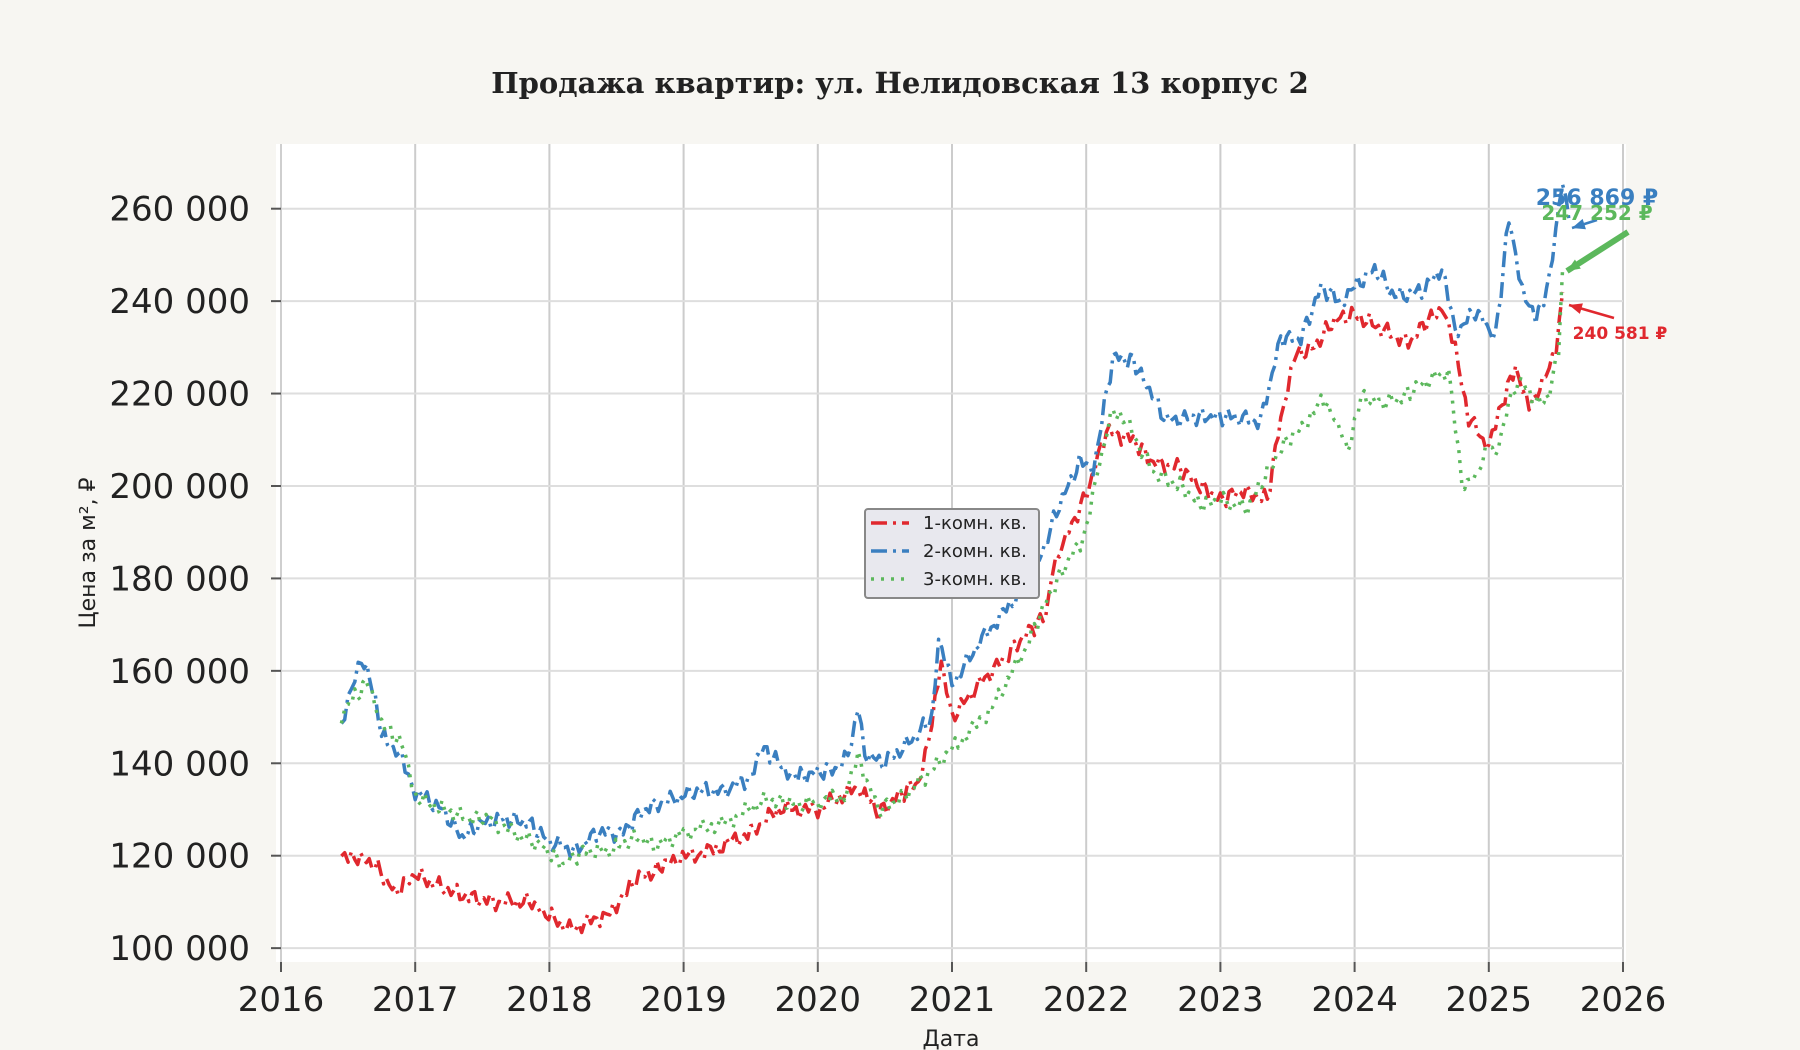 This screenshot has height=1050, width=1800. What do you see at coordinates (818, 1000) in the screenshot?
I see `x-tick-label: 2020` at bounding box center [818, 1000].